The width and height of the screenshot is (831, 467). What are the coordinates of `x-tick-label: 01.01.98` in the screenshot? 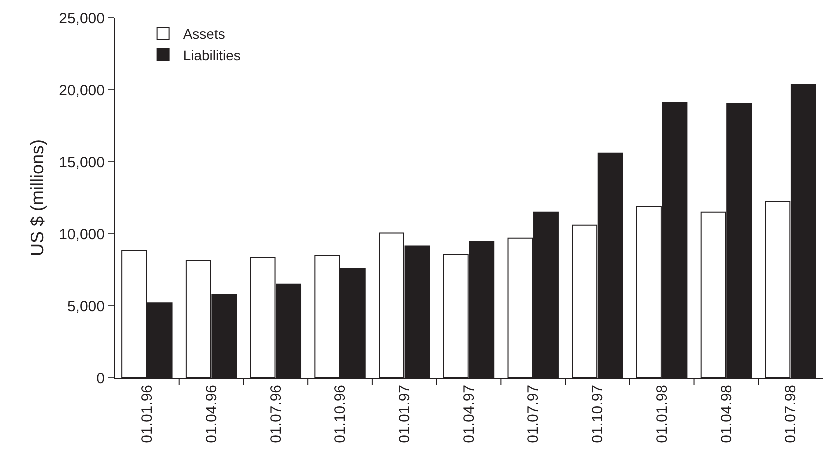 It's located at (662, 414).